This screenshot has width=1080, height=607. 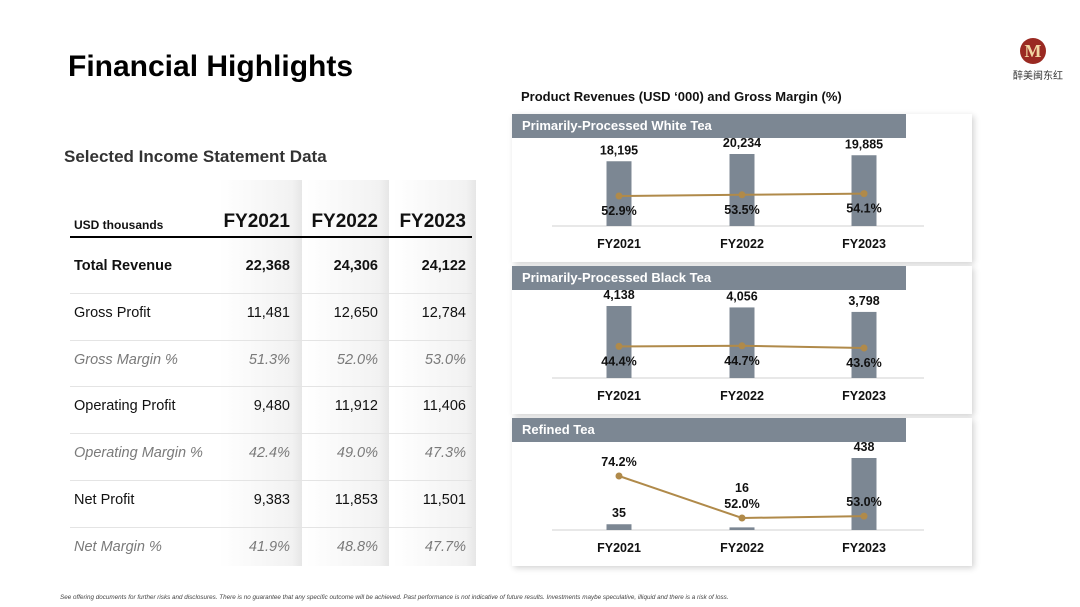 What do you see at coordinates (211, 66) in the screenshot?
I see `page-title: Financial Highlights` at bounding box center [211, 66].